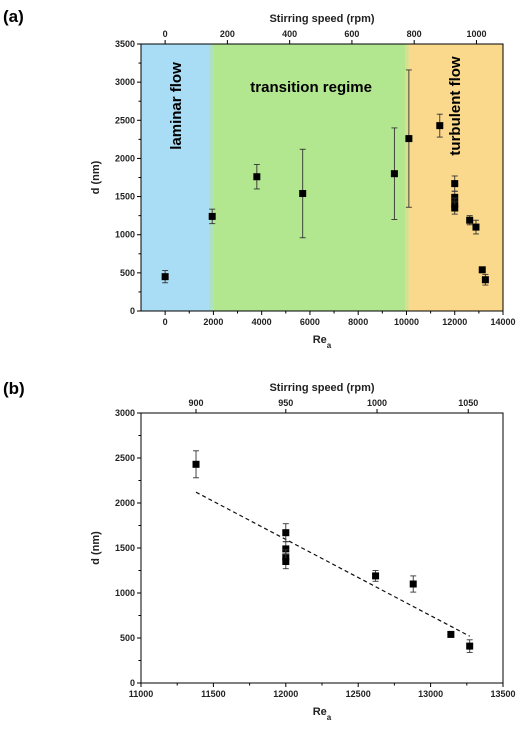  What do you see at coordinates (406, 322) in the screenshot?
I see `x-tick-label-5: 10000` at bounding box center [406, 322].